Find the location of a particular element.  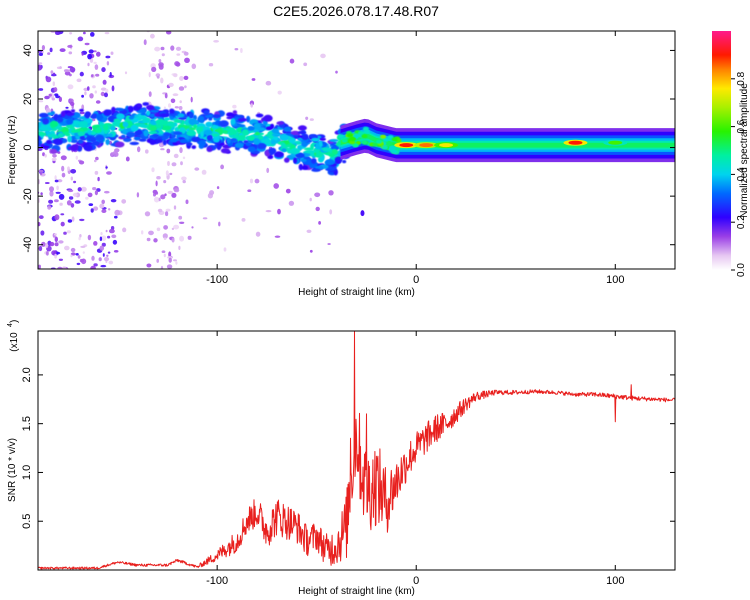

spectrogram-xtick-label: -100 is located at coordinates (217, 280).